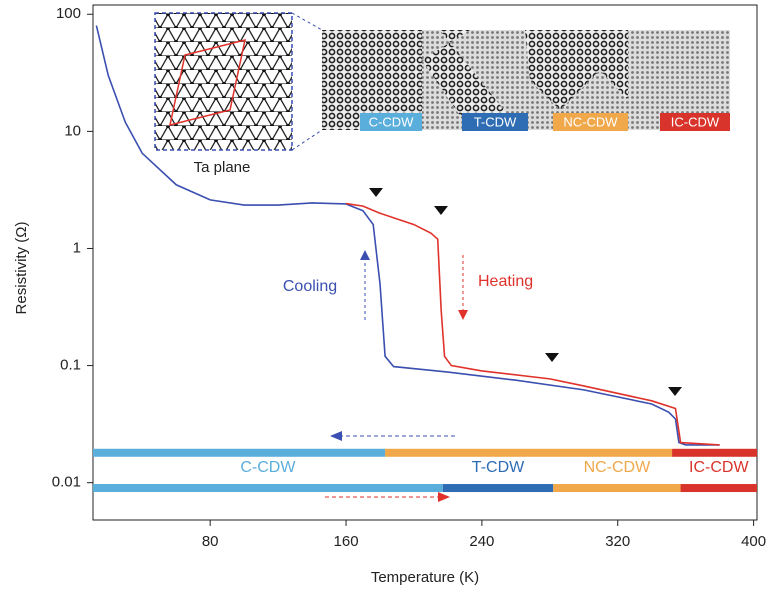 This screenshot has height=598, width=770. What do you see at coordinates (617, 541) in the screenshot?
I see `x-tick-label: 320` at bounding box center [617, 541].